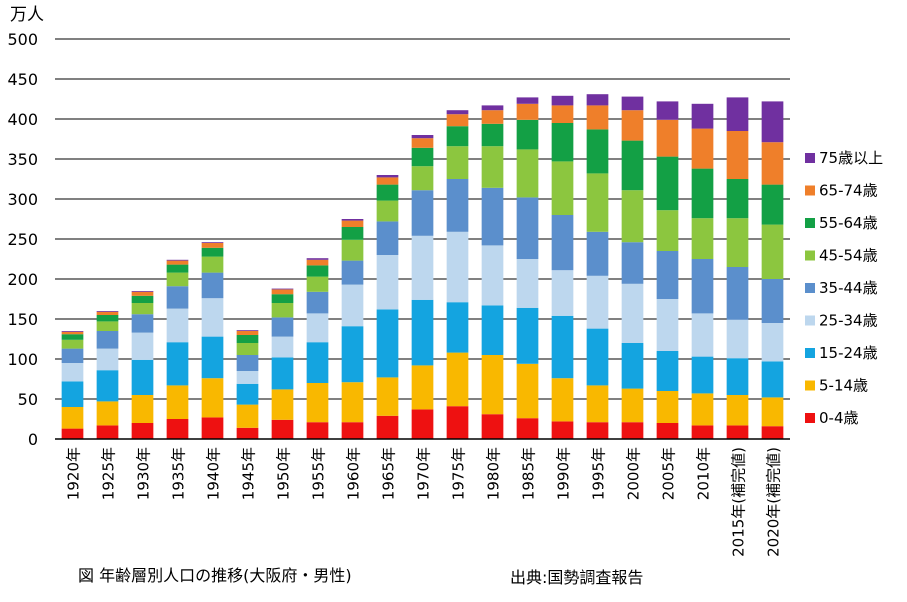 The image size is (907, 602). I want to click on legend-label: 65-74歳, so click(848, 191).